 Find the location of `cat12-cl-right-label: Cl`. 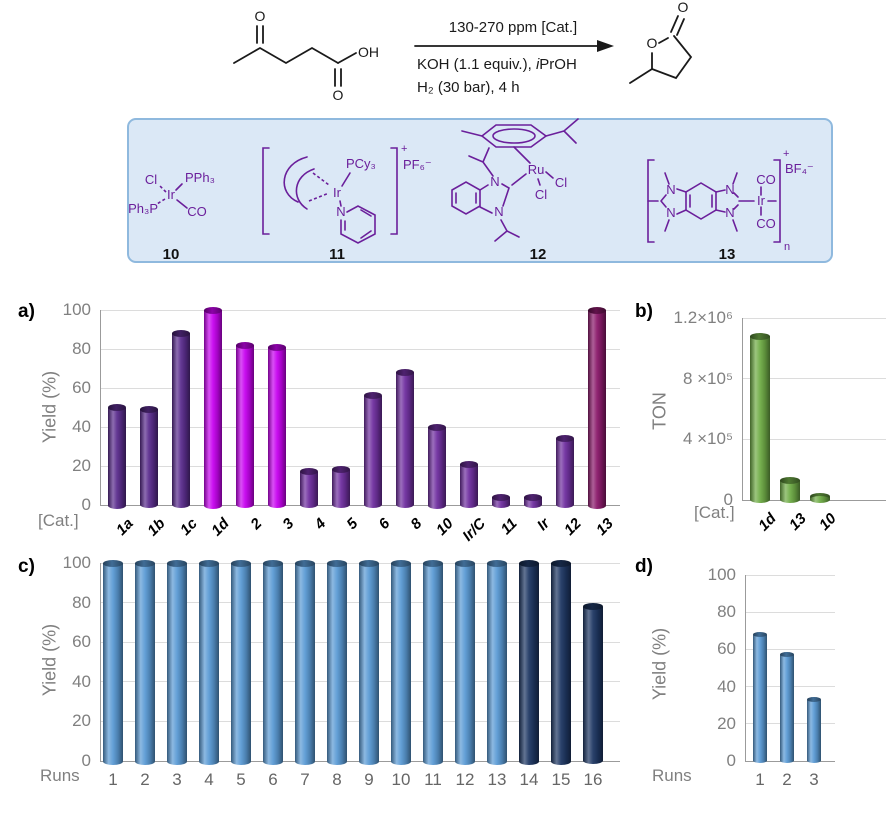

cat12-cl-right-label: Cl is located at coordinates (561, 182).